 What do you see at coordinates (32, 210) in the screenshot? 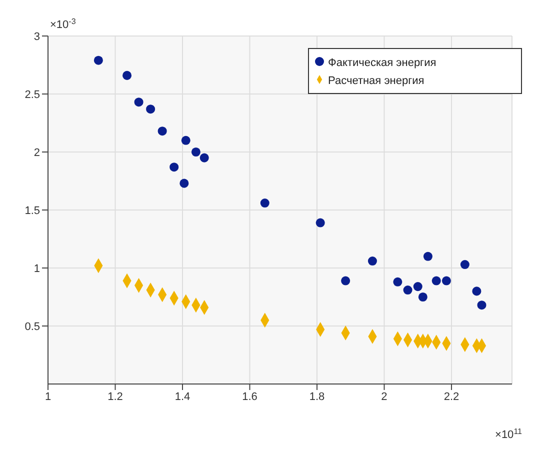
I see `y-tick-label: 1.5` at bounding box center [32, 210].